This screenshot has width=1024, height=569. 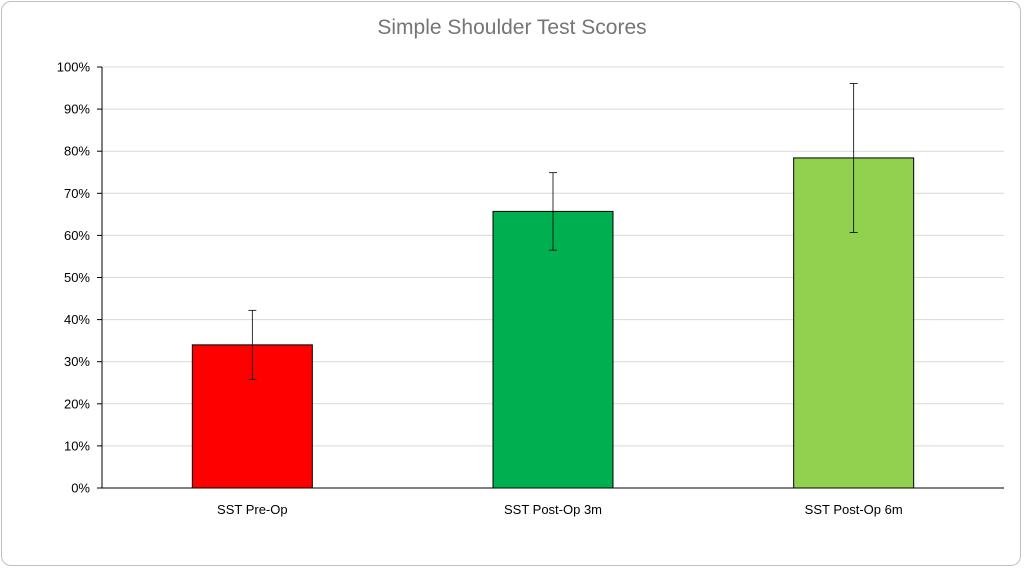 What do you see at coordinates (77, 151) in the screenshot?
I see `y-tick-label: 80%` at bounding box center [77, 151].